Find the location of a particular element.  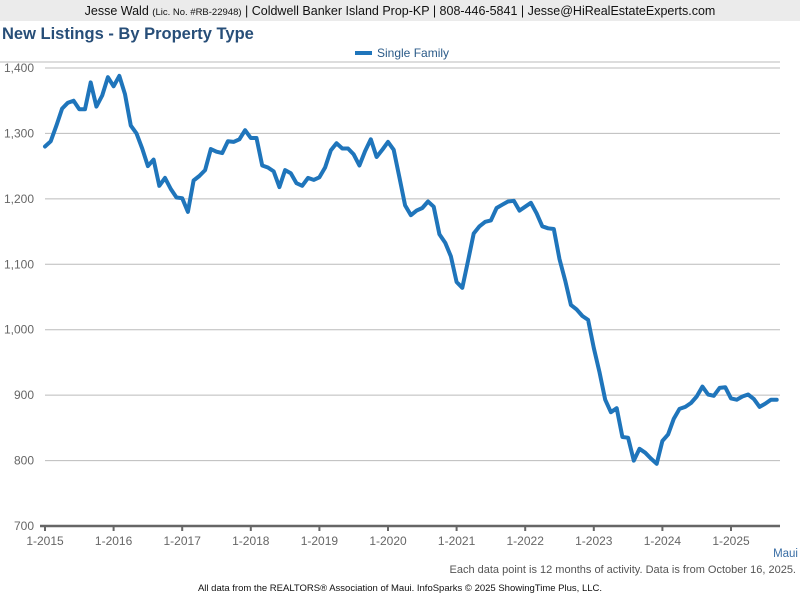

region-label: Maui is located at coordinates (785, 554).